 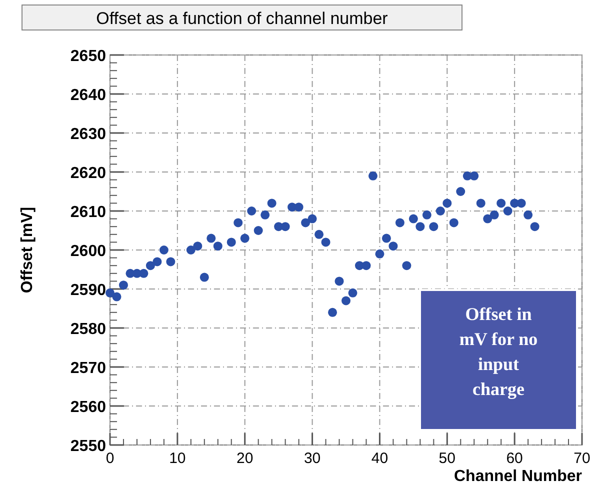 What do you see at coordinates (514, 458) in the screenshot?
I see `x-tick-label: 60` at bounding box center [514, 458].